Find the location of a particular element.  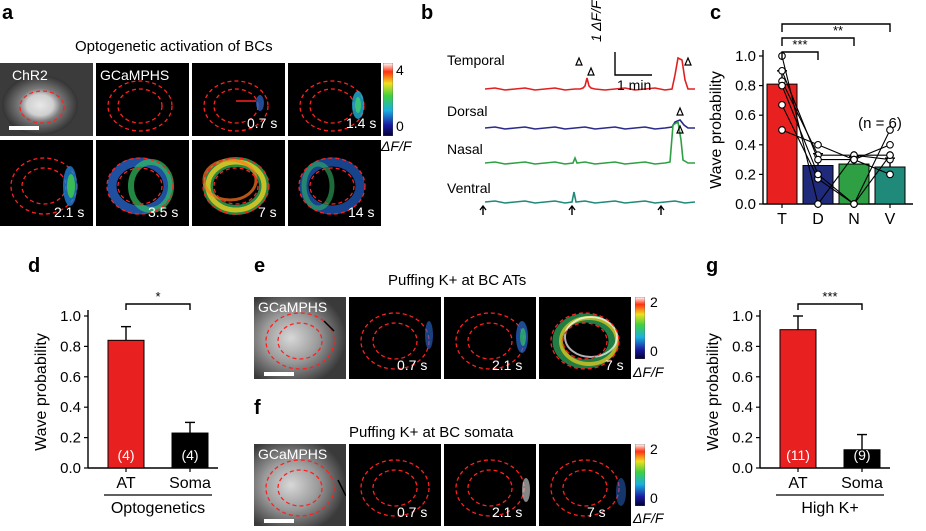

image-tile-f3: 7 s is located at coordinates (585, 485).